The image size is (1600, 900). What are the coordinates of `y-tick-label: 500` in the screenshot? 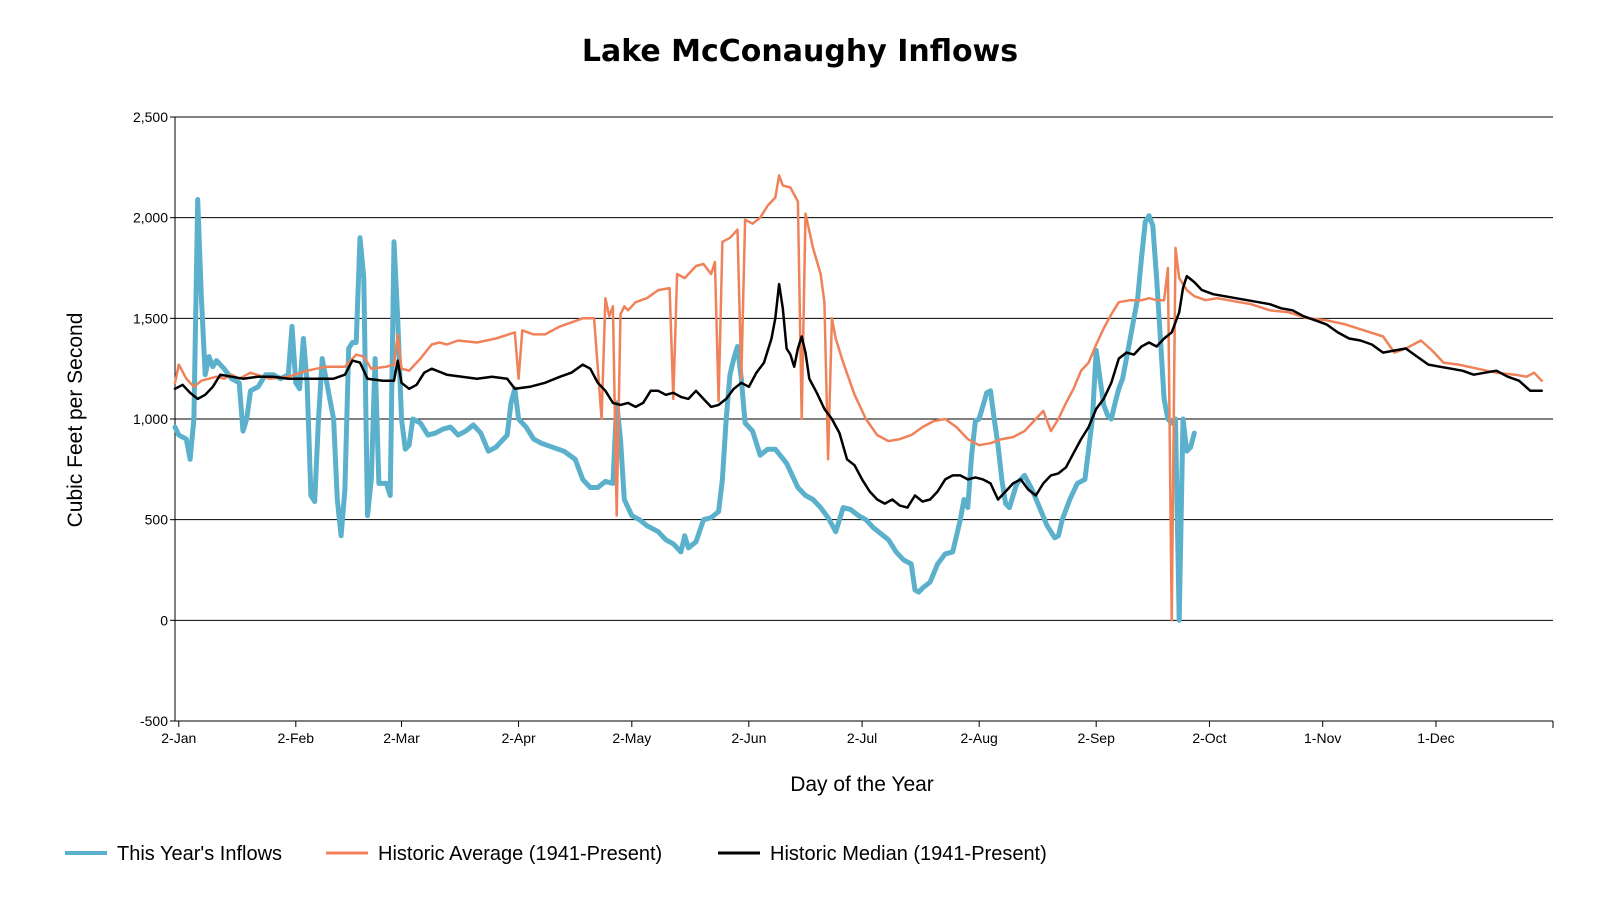 It's located at (157, 520).